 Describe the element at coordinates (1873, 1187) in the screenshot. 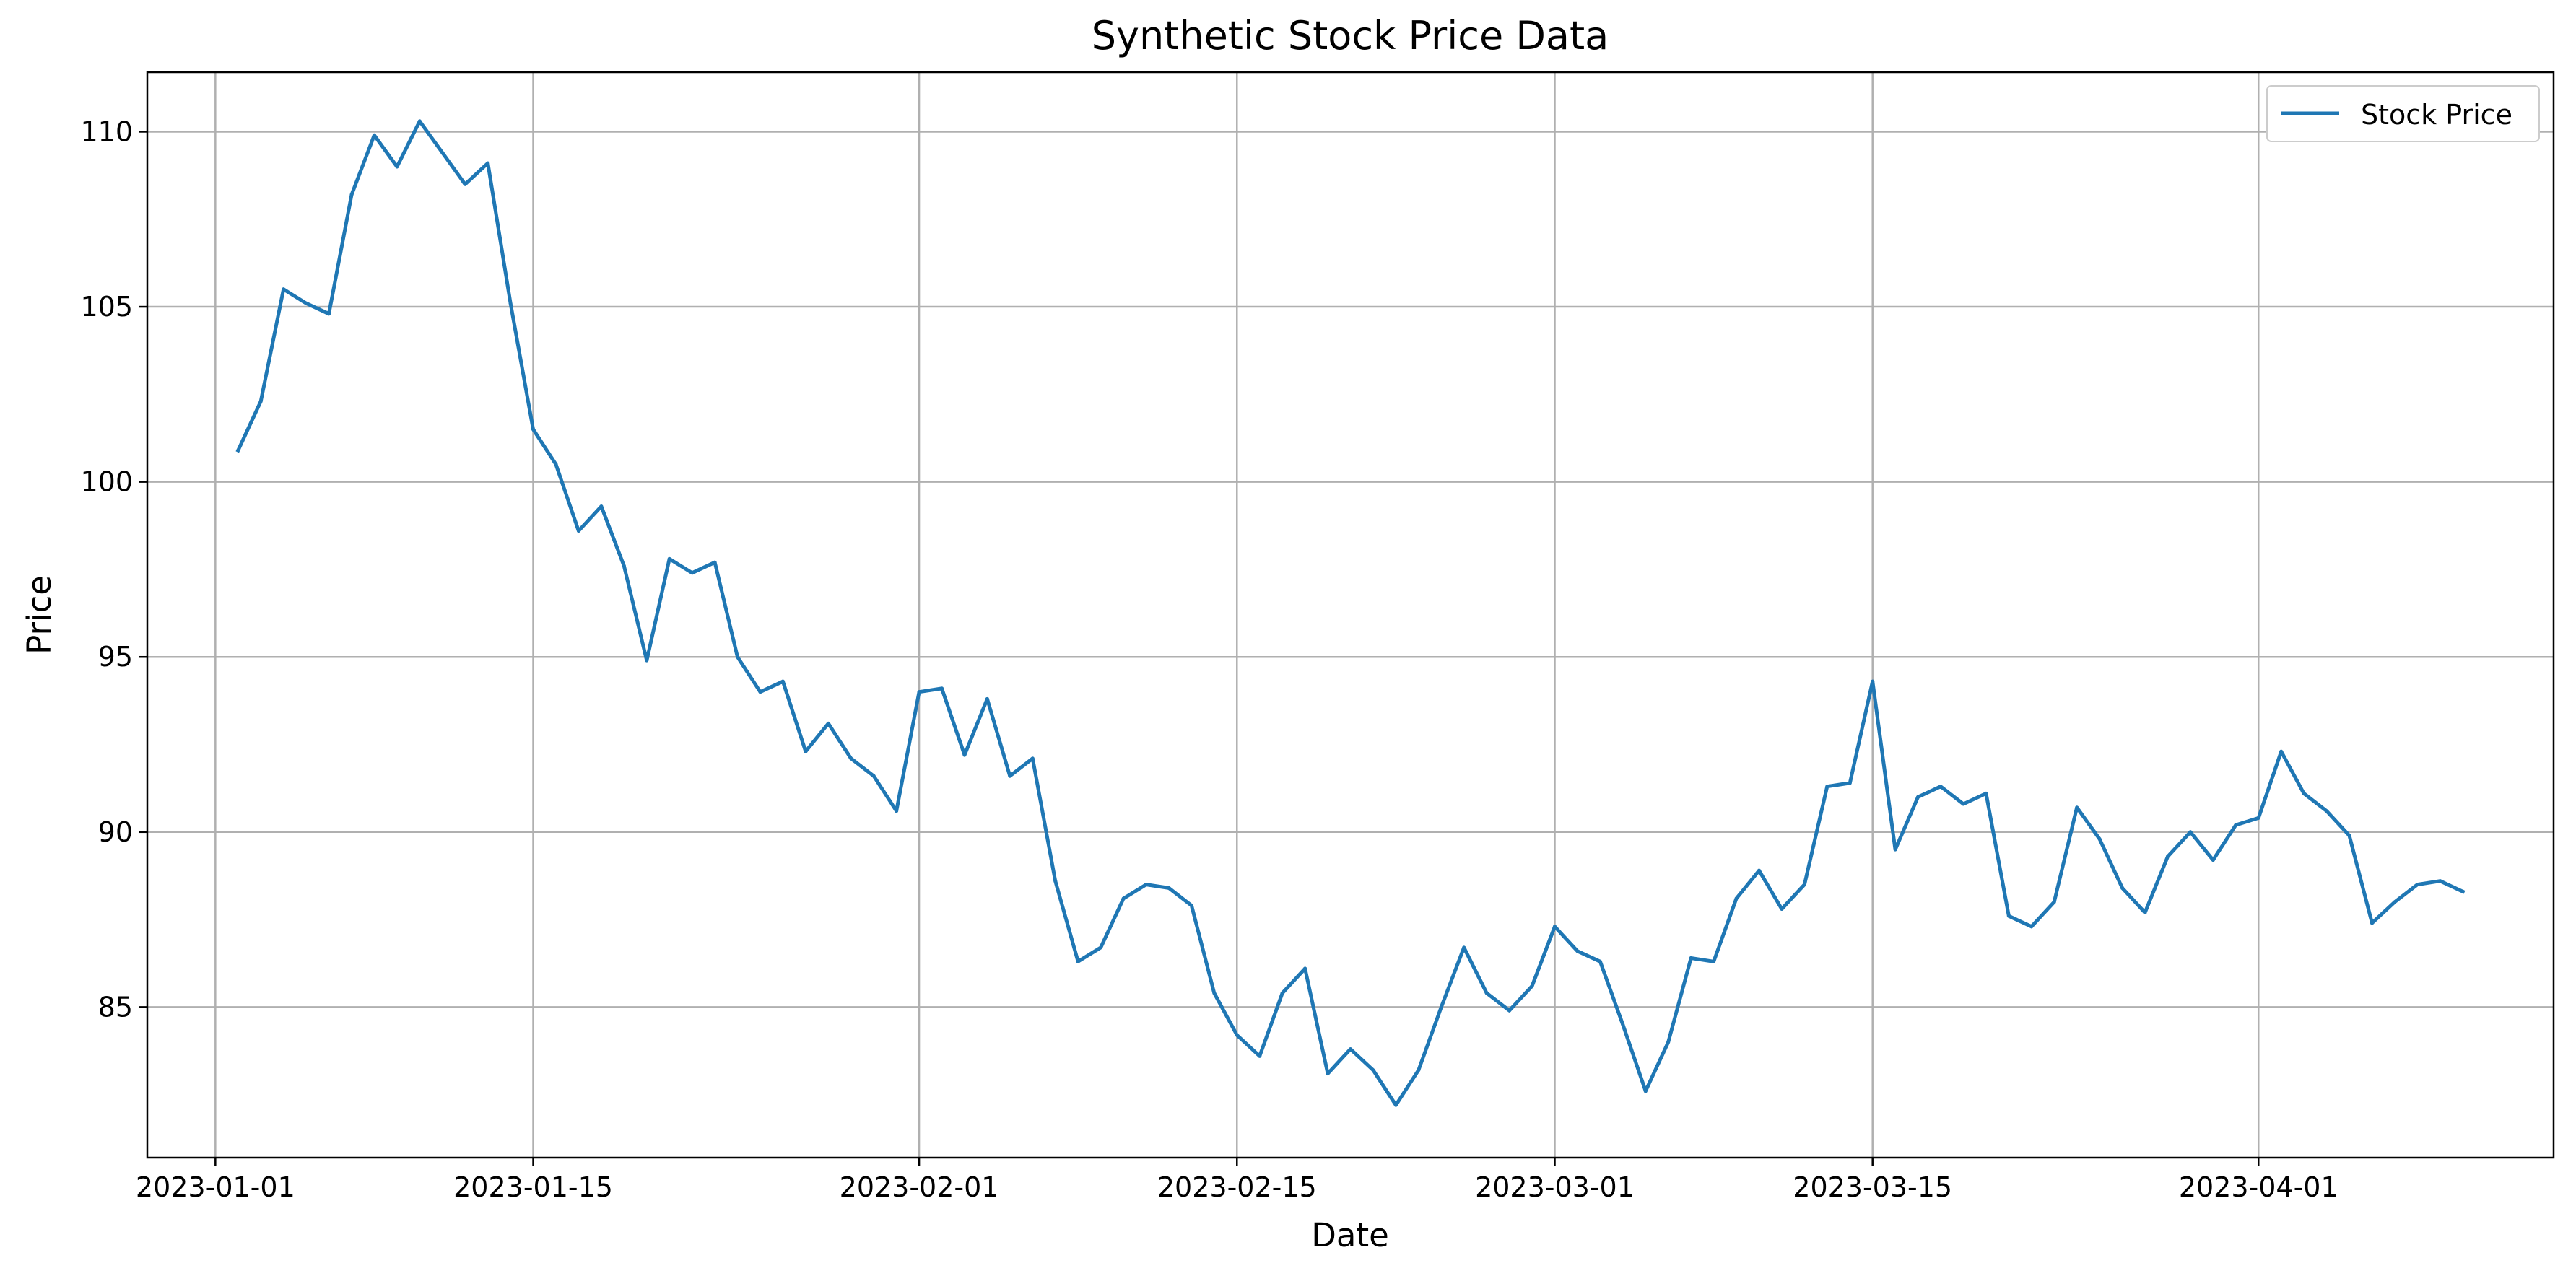

I see `x-tick-label: 2023-03-15` at that location.